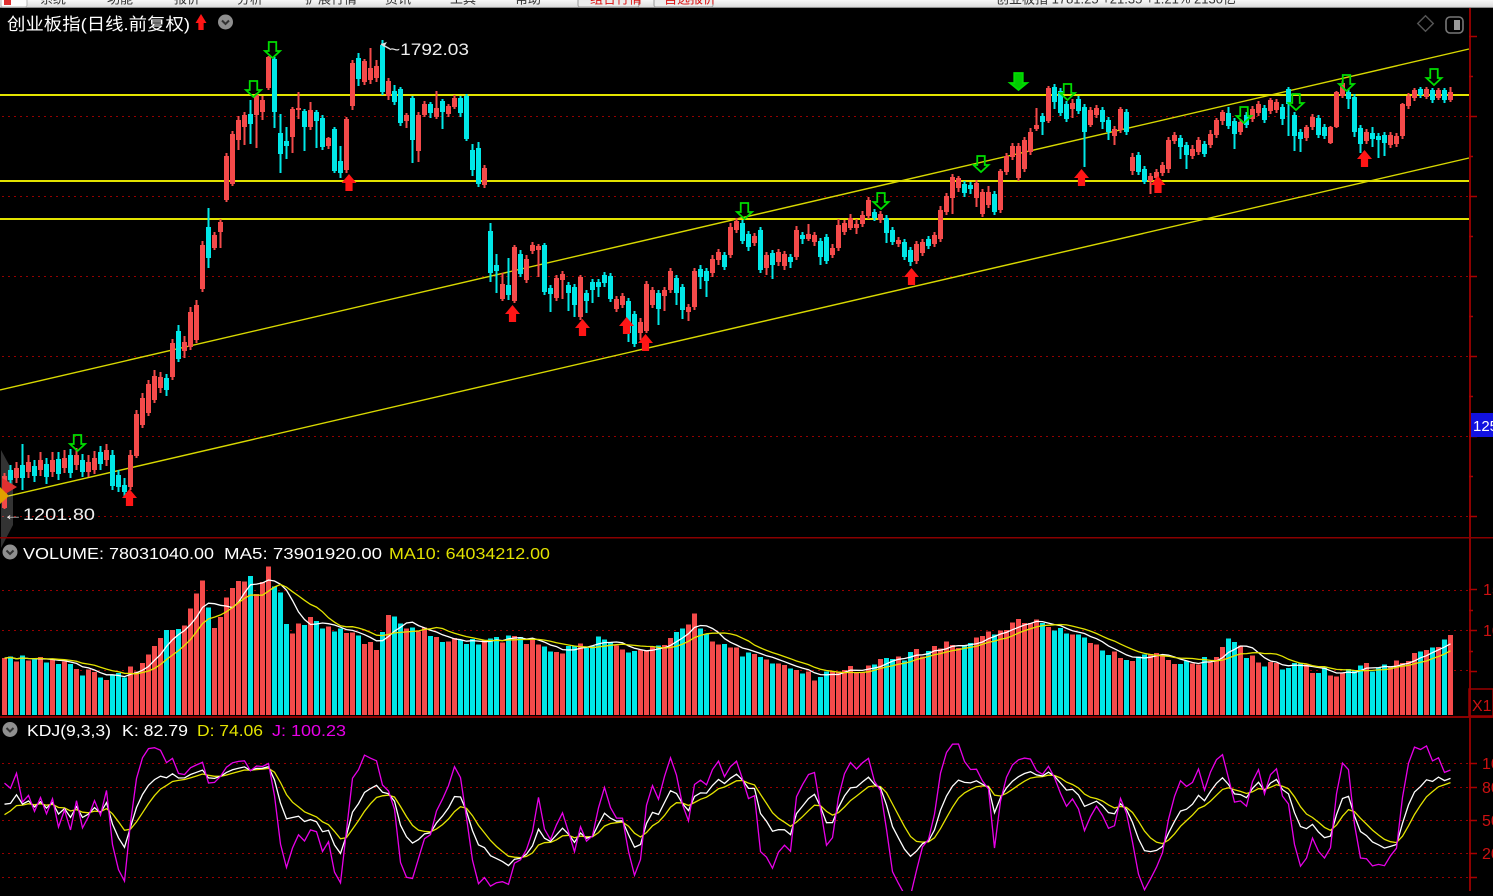 Image resolution: width=1493 pixels, height=896 pixels. Describe the element at coordinates (331, 3) in the screenshot. I see `svg-text: 扩展行情` at that location.